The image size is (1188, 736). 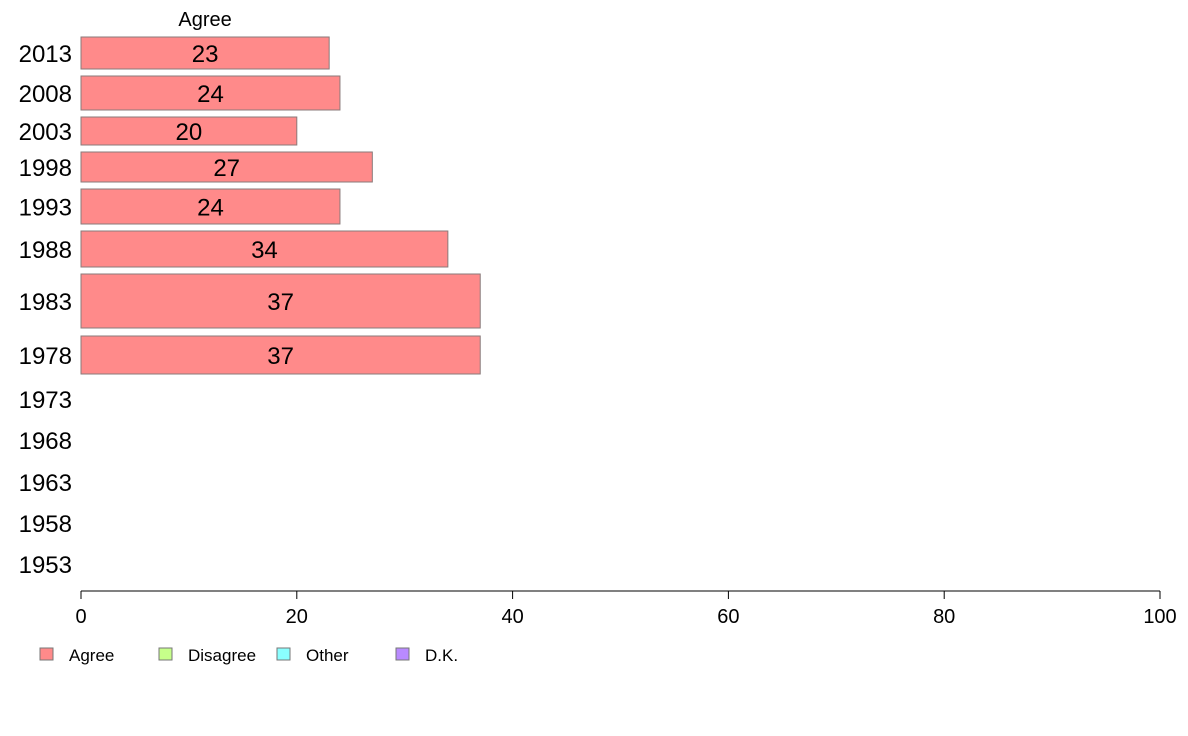 I want to click on year-label: 1953, so click(x=45, y=565).